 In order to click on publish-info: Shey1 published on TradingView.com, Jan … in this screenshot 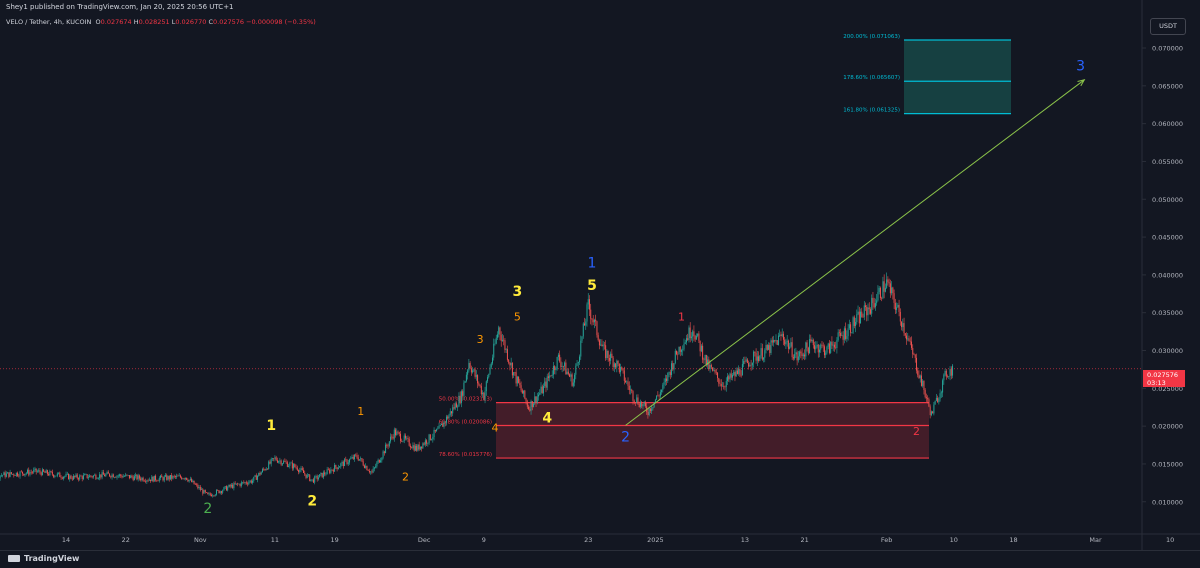, I will do `click(120, 7)`.